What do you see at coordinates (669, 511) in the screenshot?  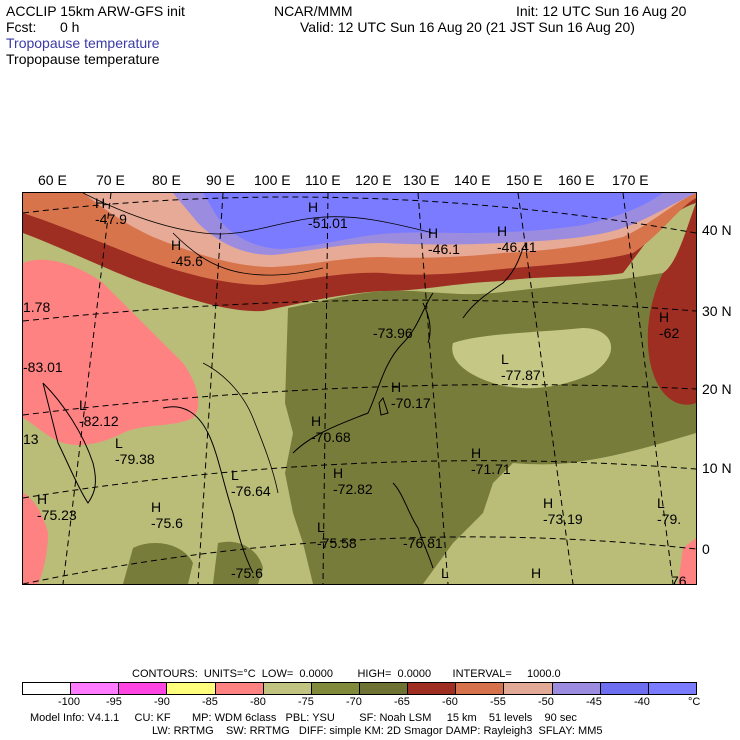 I see `extremum-low: L -79.` at bounding box center [669, 511].